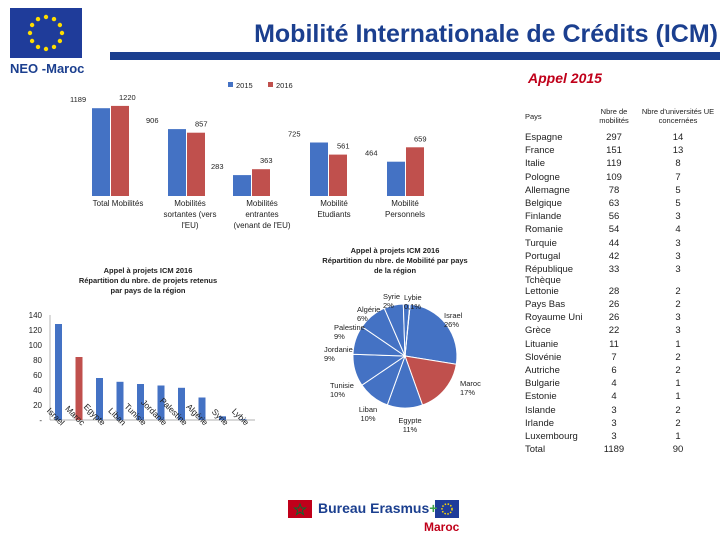 This screenshot has height=545, width=720. What do you see at coordinates (181, 404) in the screenshot?
I see `bar-palestine` at bounding box center [181, 404].